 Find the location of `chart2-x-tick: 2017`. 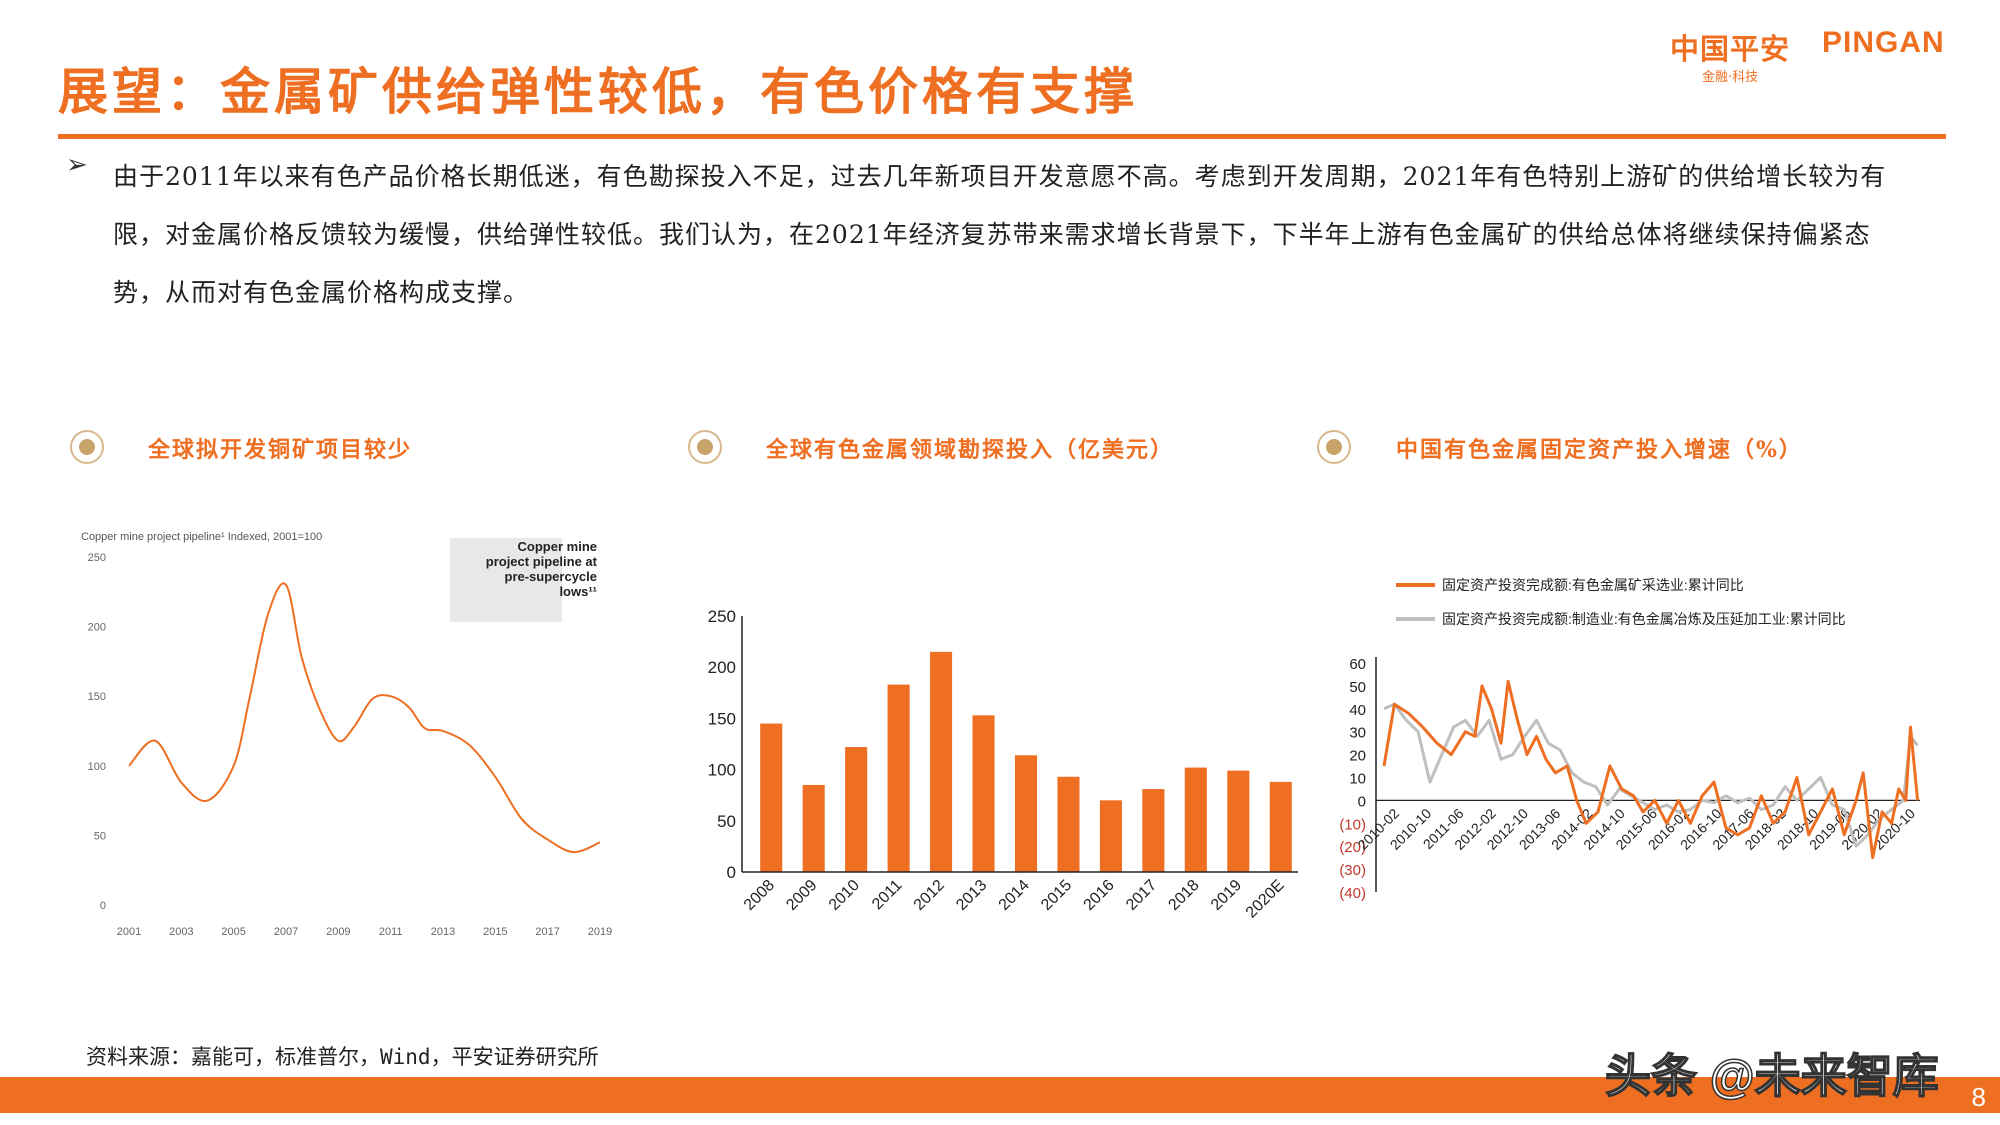

chart2-x-tick: 2017 is located at coordinates (1141, 895).